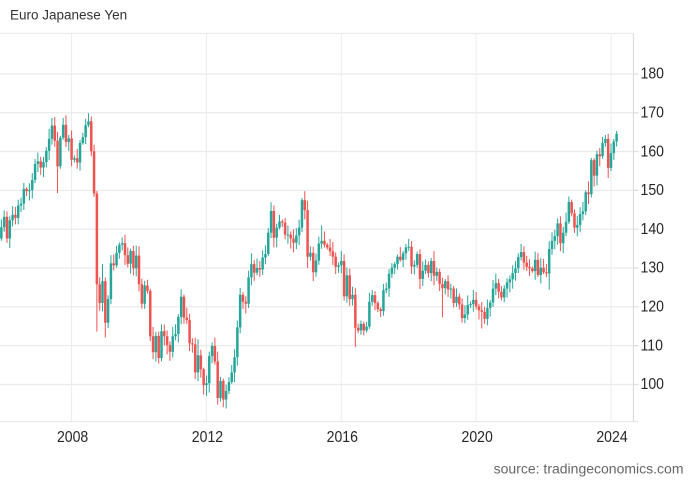 This screenshot has height=480, width=689. I want to click on svg-text: 170, so click(652, 113).